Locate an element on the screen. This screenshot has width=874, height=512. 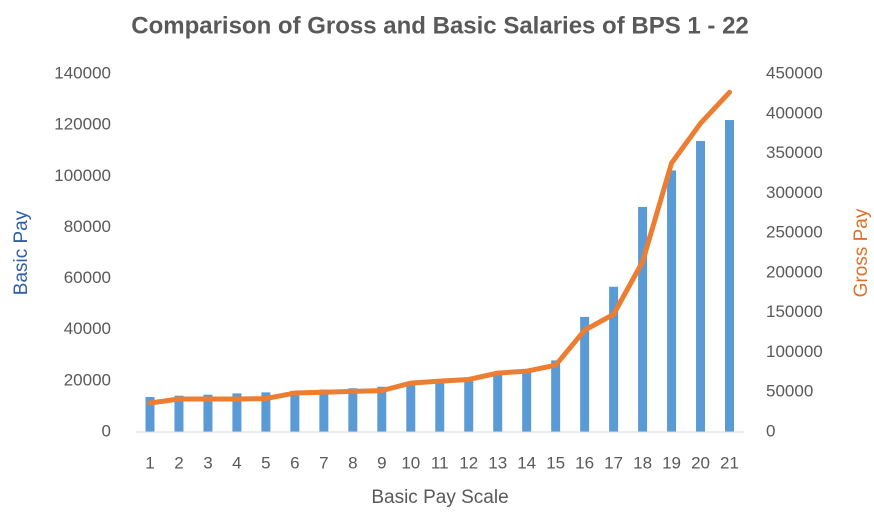
x-tick-label: 18 is located at coordinates (642, 462).